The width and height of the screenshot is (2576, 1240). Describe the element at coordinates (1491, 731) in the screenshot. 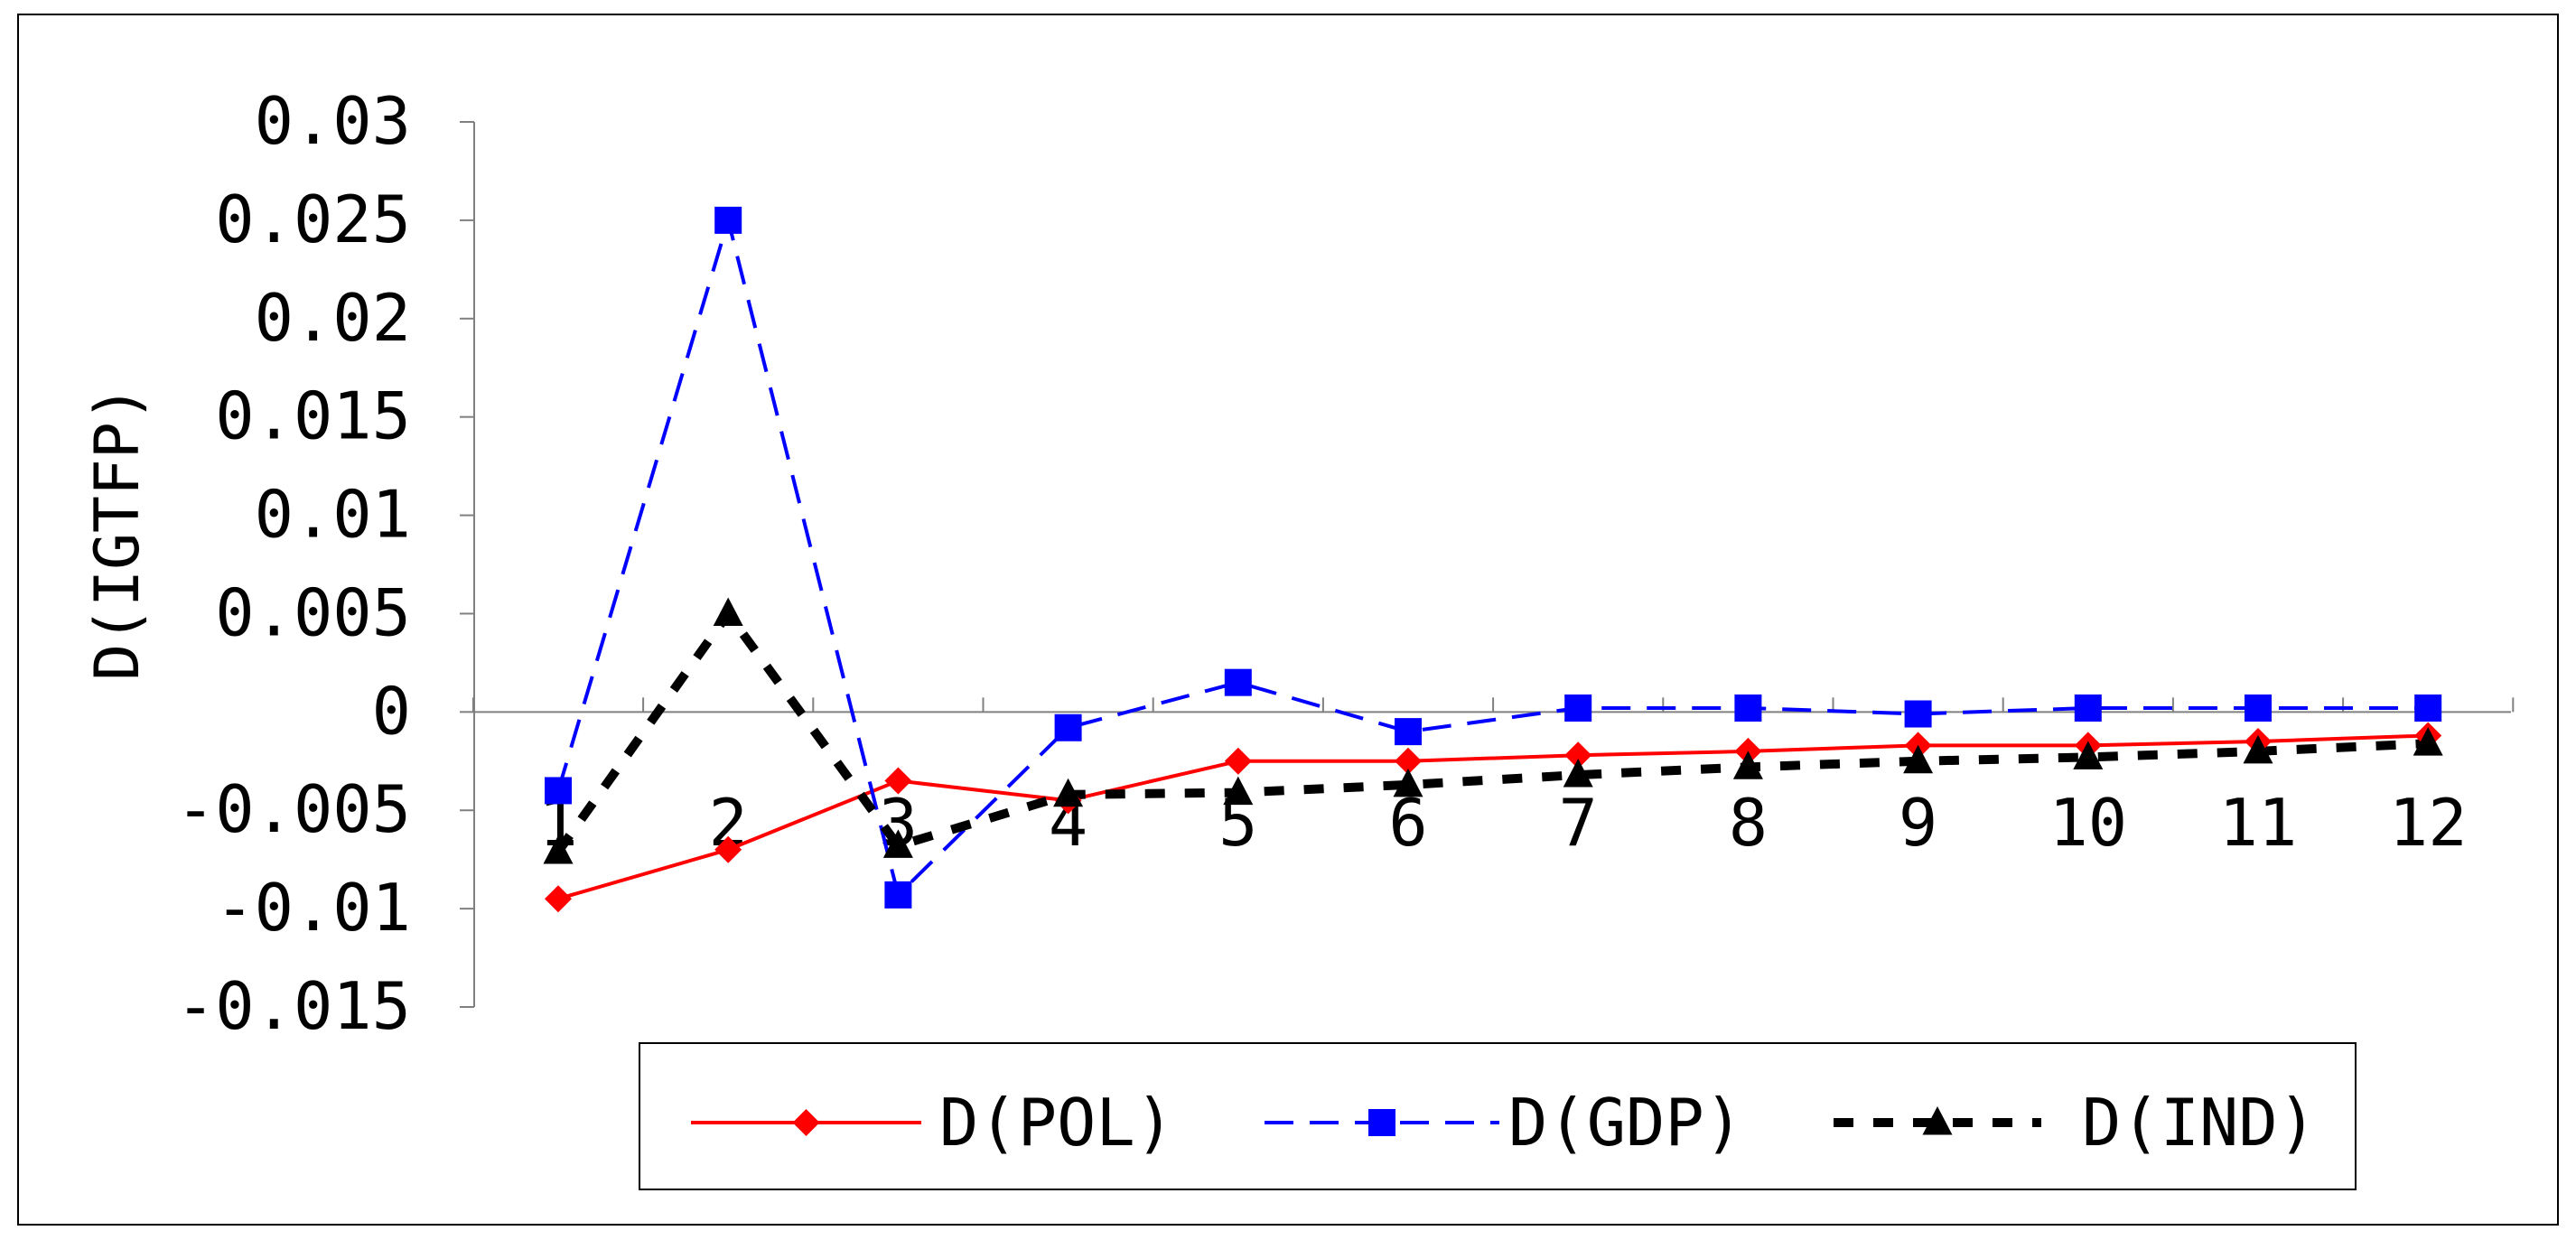

I see `series-line-dind` at that location.